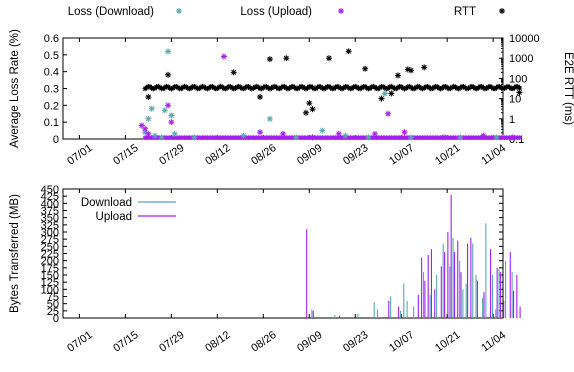 The height and width of the screenshot is (372, 574). What do you see at coordinates (114, 217) in the screenshot?
I see `legend-label-upload: Upload` at bounding box center [114, 217].